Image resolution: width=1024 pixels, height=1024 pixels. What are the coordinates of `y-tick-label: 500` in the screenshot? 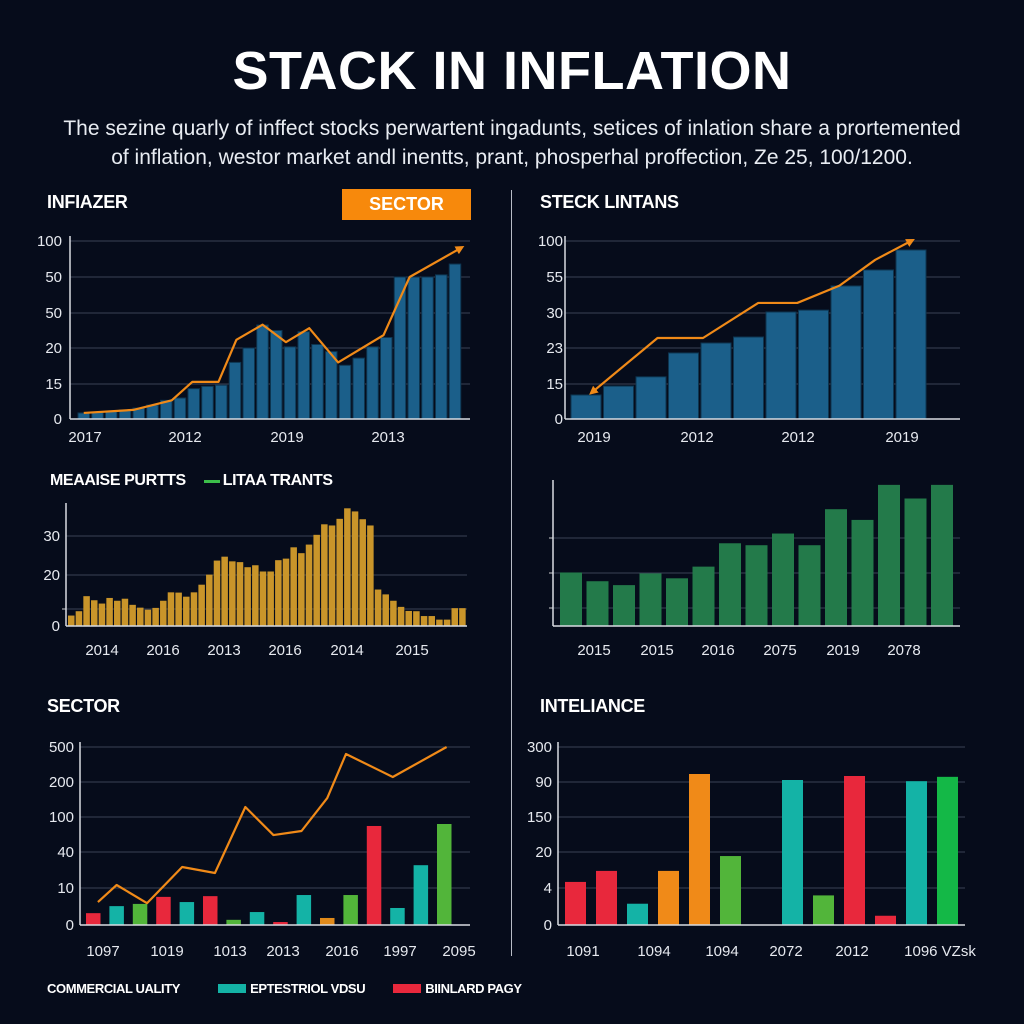 It's located at (61, 747).